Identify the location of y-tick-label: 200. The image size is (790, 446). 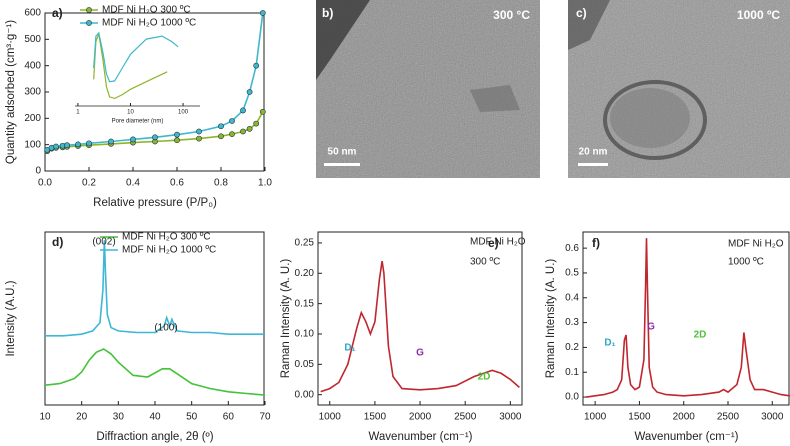
(32, 118).